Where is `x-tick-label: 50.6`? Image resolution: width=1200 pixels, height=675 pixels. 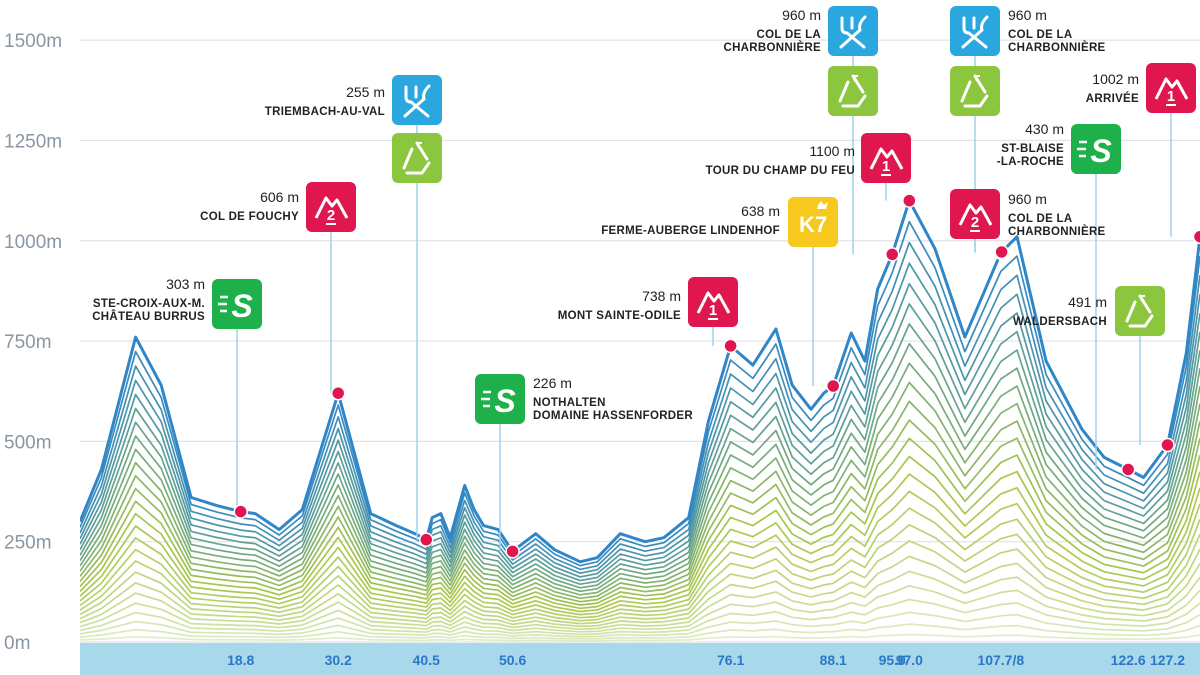 x-tick-label: 50.6 is located at coordinates (512, 660).